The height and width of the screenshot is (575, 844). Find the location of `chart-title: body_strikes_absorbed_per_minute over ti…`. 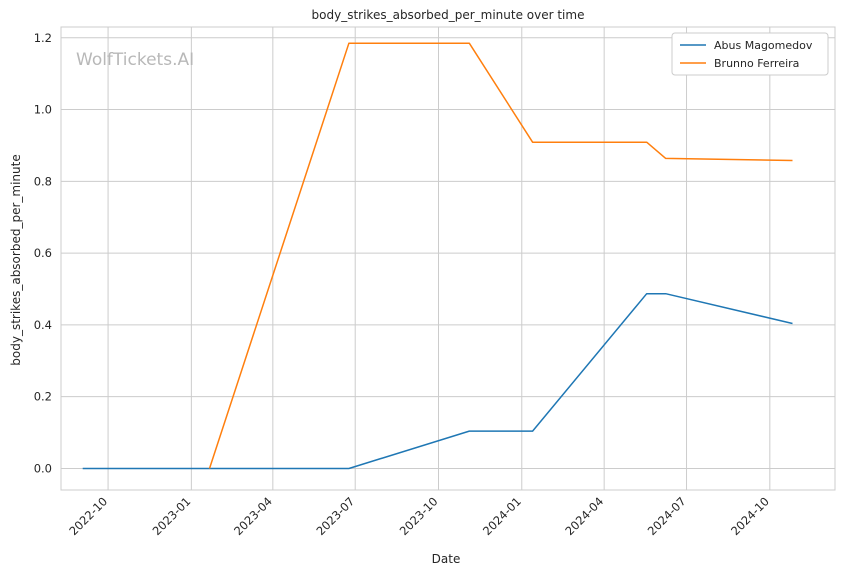

chart-title: body_strikes_absorbed_per_minute over ti… is located at coordinates (448, 15).